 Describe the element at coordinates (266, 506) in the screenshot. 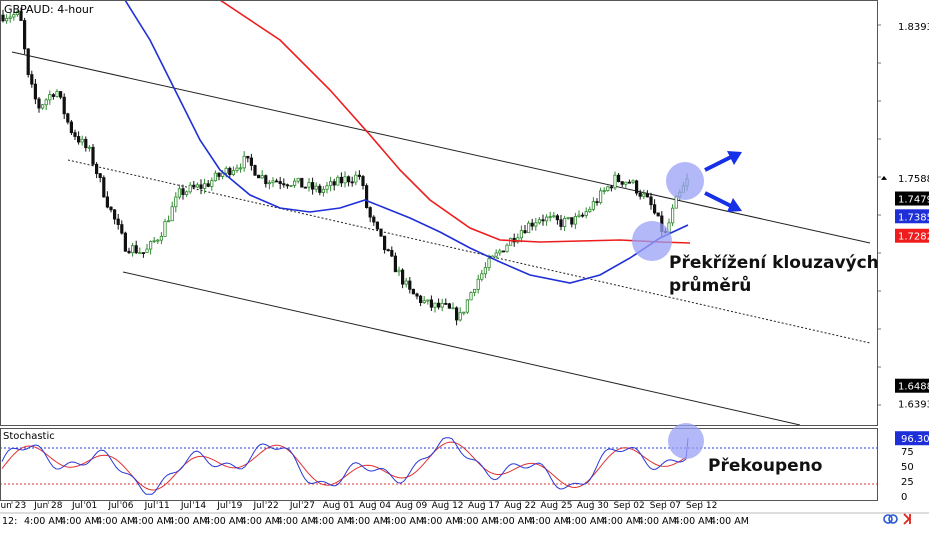

I see `date-label: Jul 22` at that location.